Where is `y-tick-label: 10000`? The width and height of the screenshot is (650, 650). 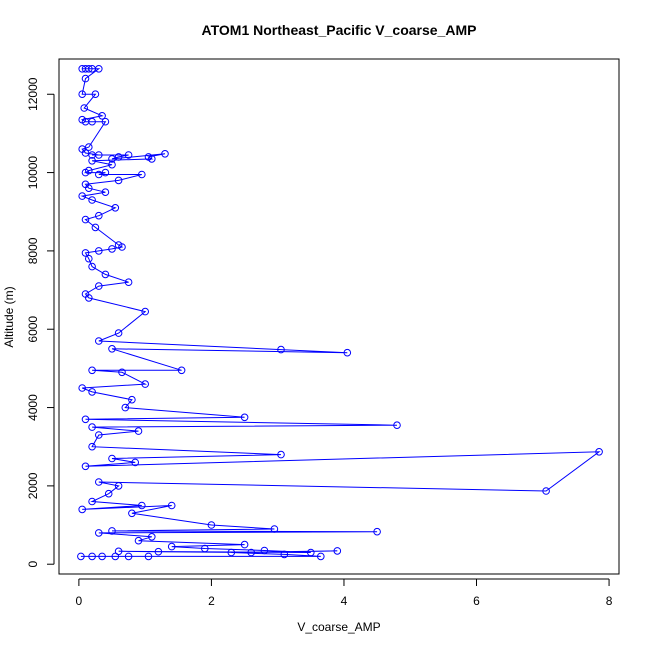
y-tick-label: 10000 is located at coordinates (33, 173).